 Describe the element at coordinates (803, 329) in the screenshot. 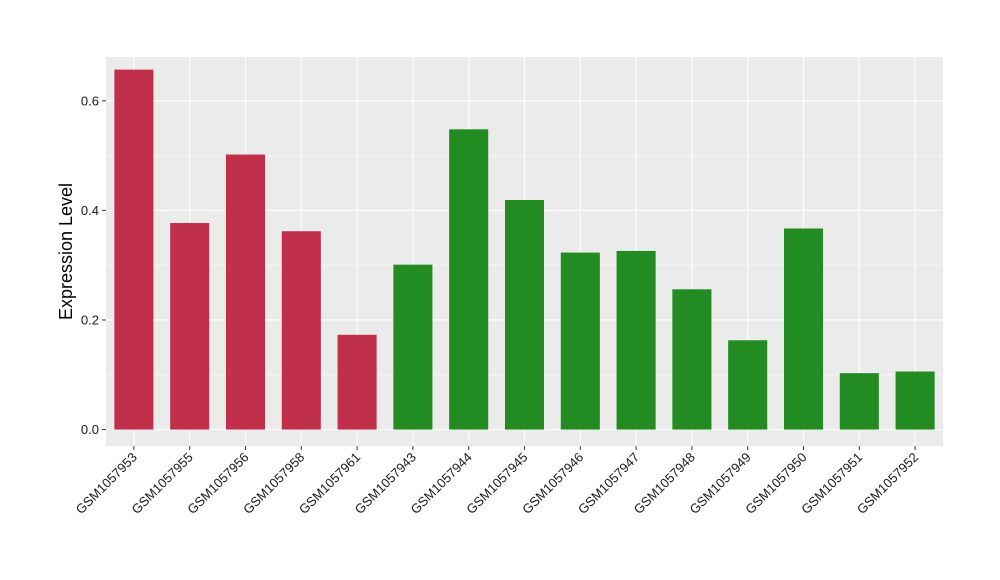

I see `bar-GSM1057950` at that location.